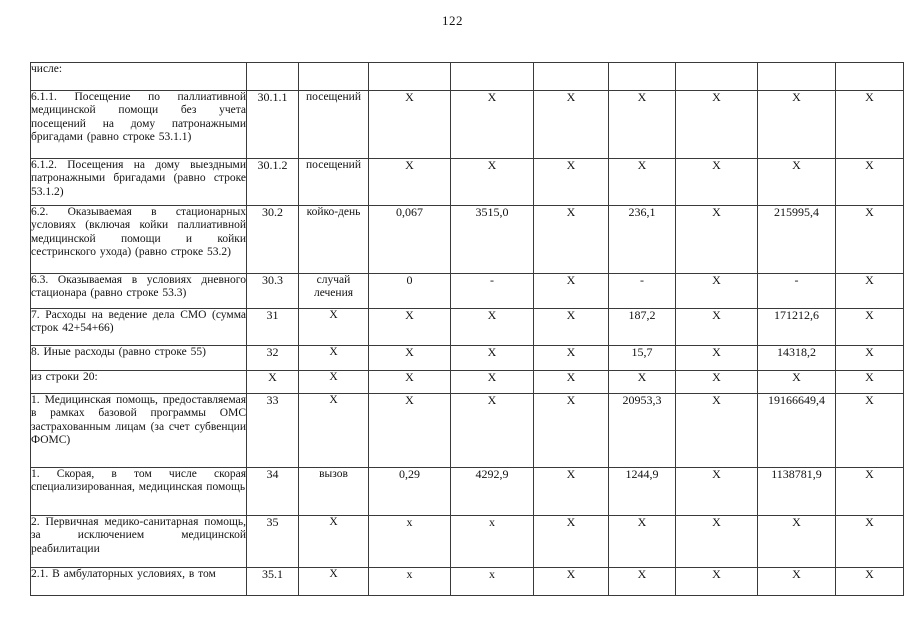 This screenshot has width=905, height=640. I want to click on row-code-cell: 31, so click(272, 327).